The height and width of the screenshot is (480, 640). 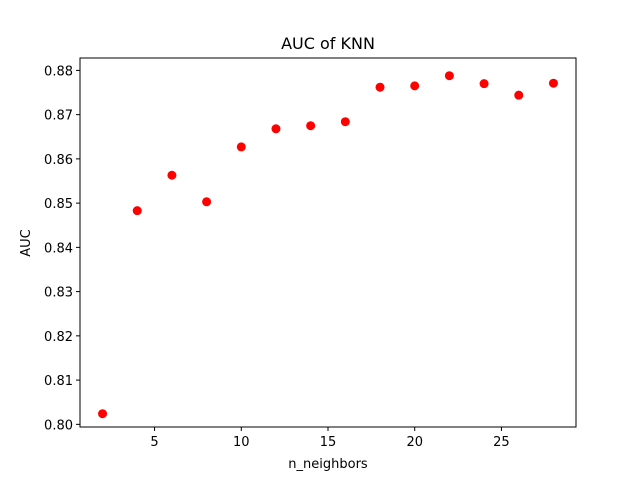 I want to click on y-tick-label: 0.86, so click(x=58, y=160).